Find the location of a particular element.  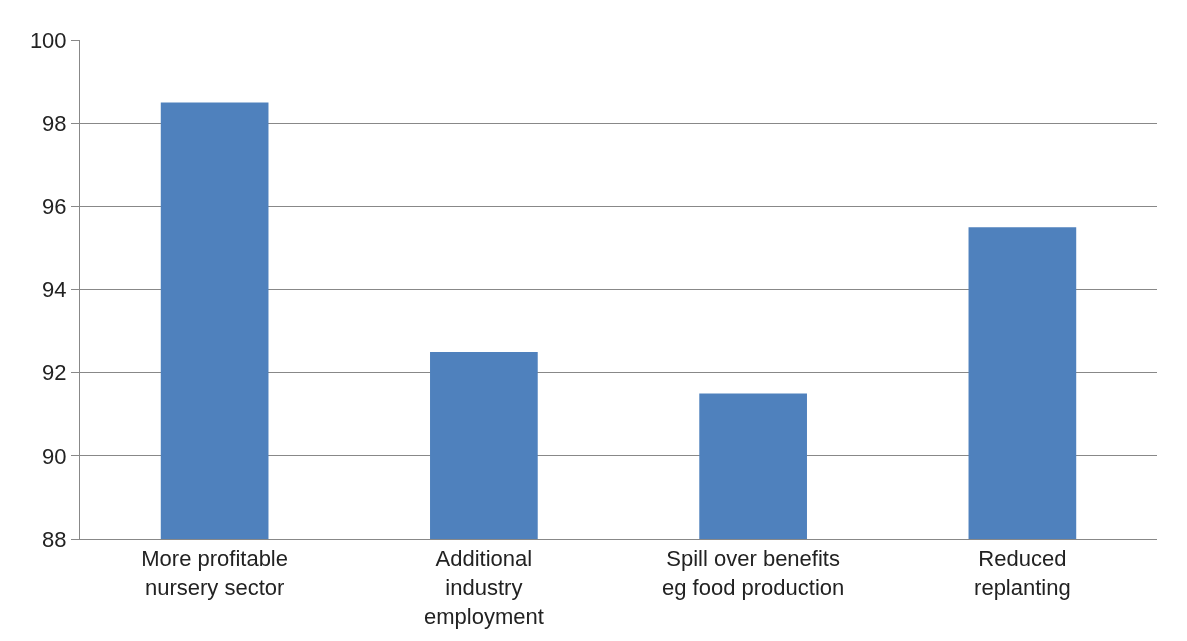

y-tick-label: 92 is located at coordinates (54, 373).